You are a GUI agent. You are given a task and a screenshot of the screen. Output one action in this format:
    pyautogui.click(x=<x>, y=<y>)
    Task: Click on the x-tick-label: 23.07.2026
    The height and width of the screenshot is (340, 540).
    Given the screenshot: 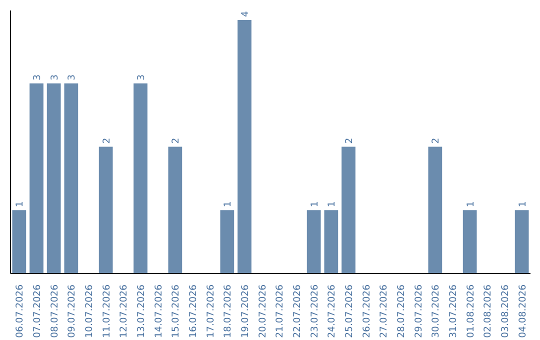 What is the action you would take?
    pyautogui.click(x=314, y=311)
    